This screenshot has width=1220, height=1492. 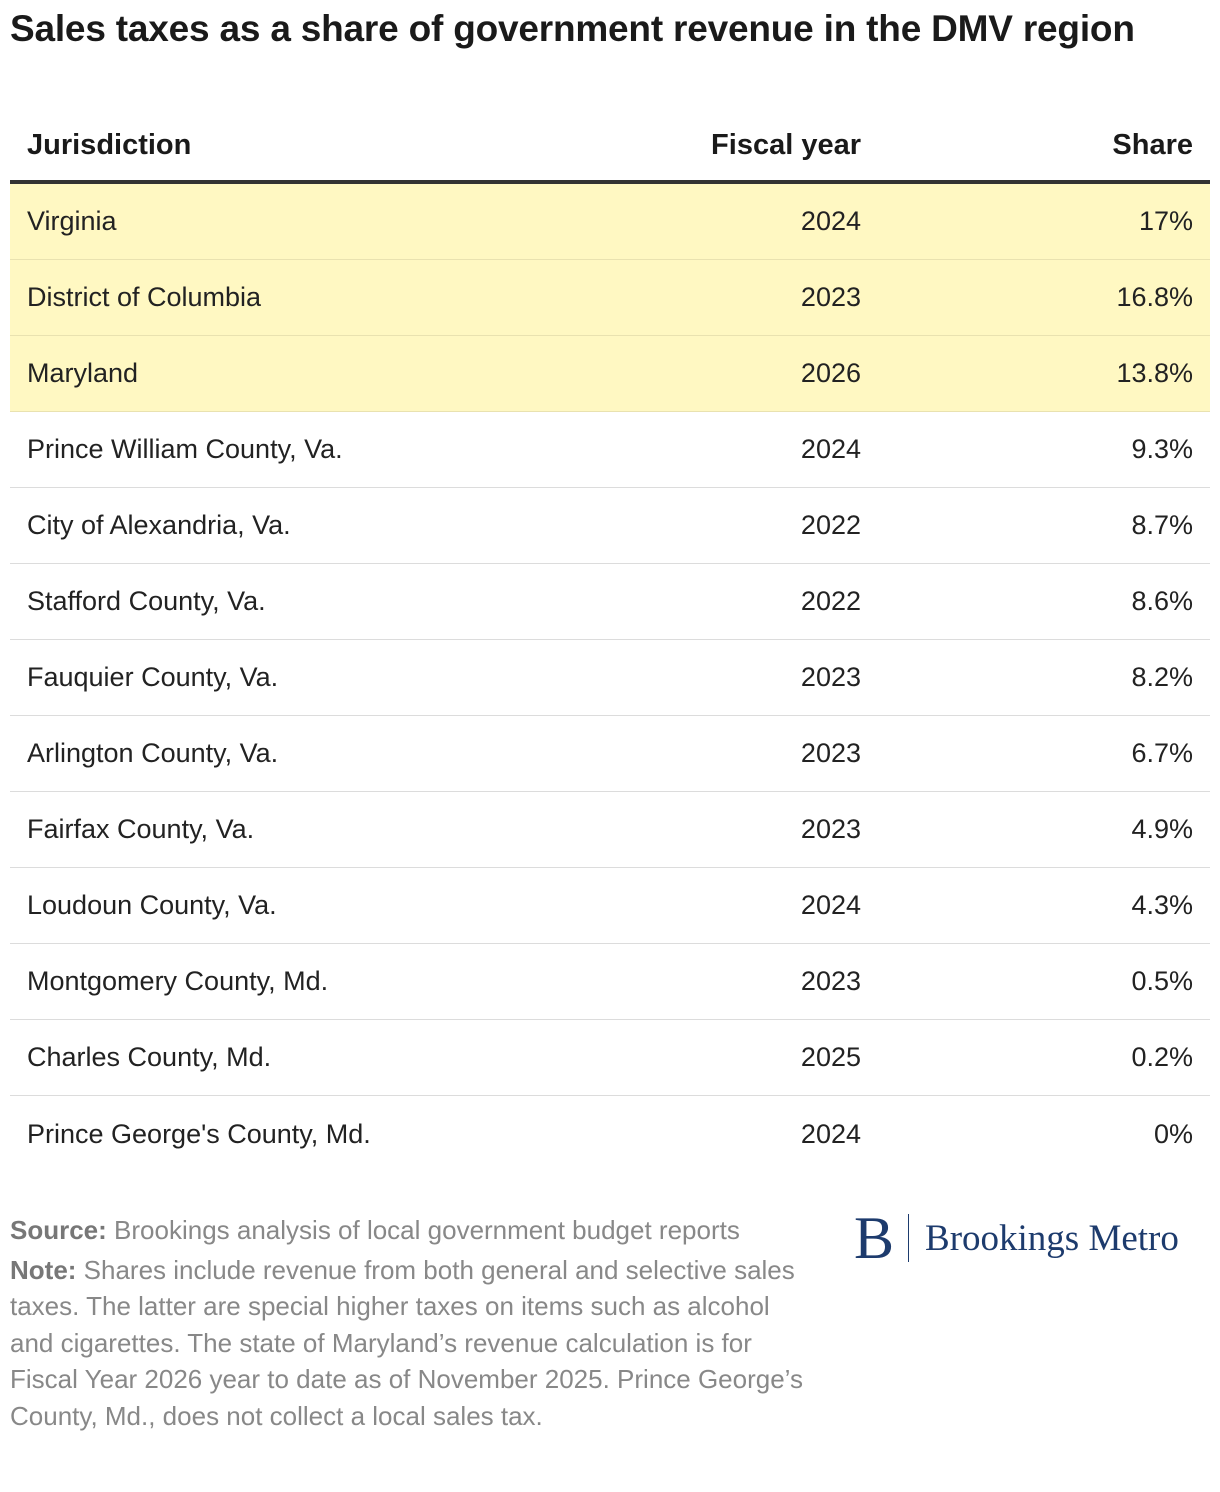 I want to click on cell-share: 13.8%, so click(x=1154, y=373).